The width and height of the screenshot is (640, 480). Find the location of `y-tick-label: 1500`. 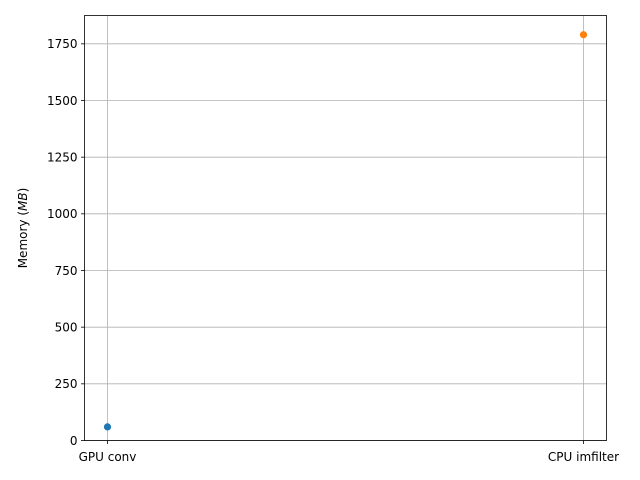

y-tick-label: 1500 is located at coordinates (62, 101).